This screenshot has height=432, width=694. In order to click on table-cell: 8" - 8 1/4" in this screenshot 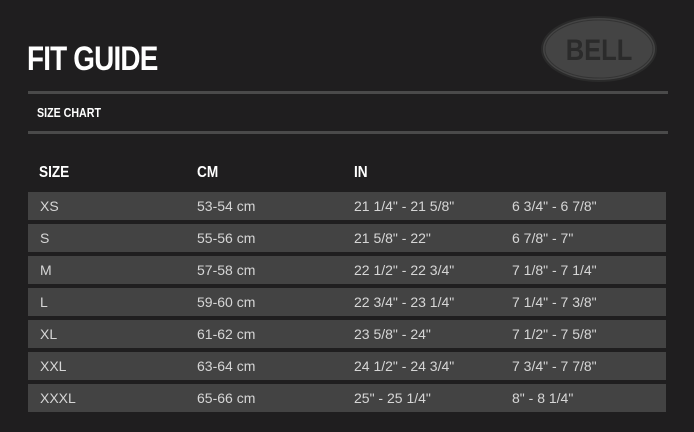, I will do `click(543, 398)`.